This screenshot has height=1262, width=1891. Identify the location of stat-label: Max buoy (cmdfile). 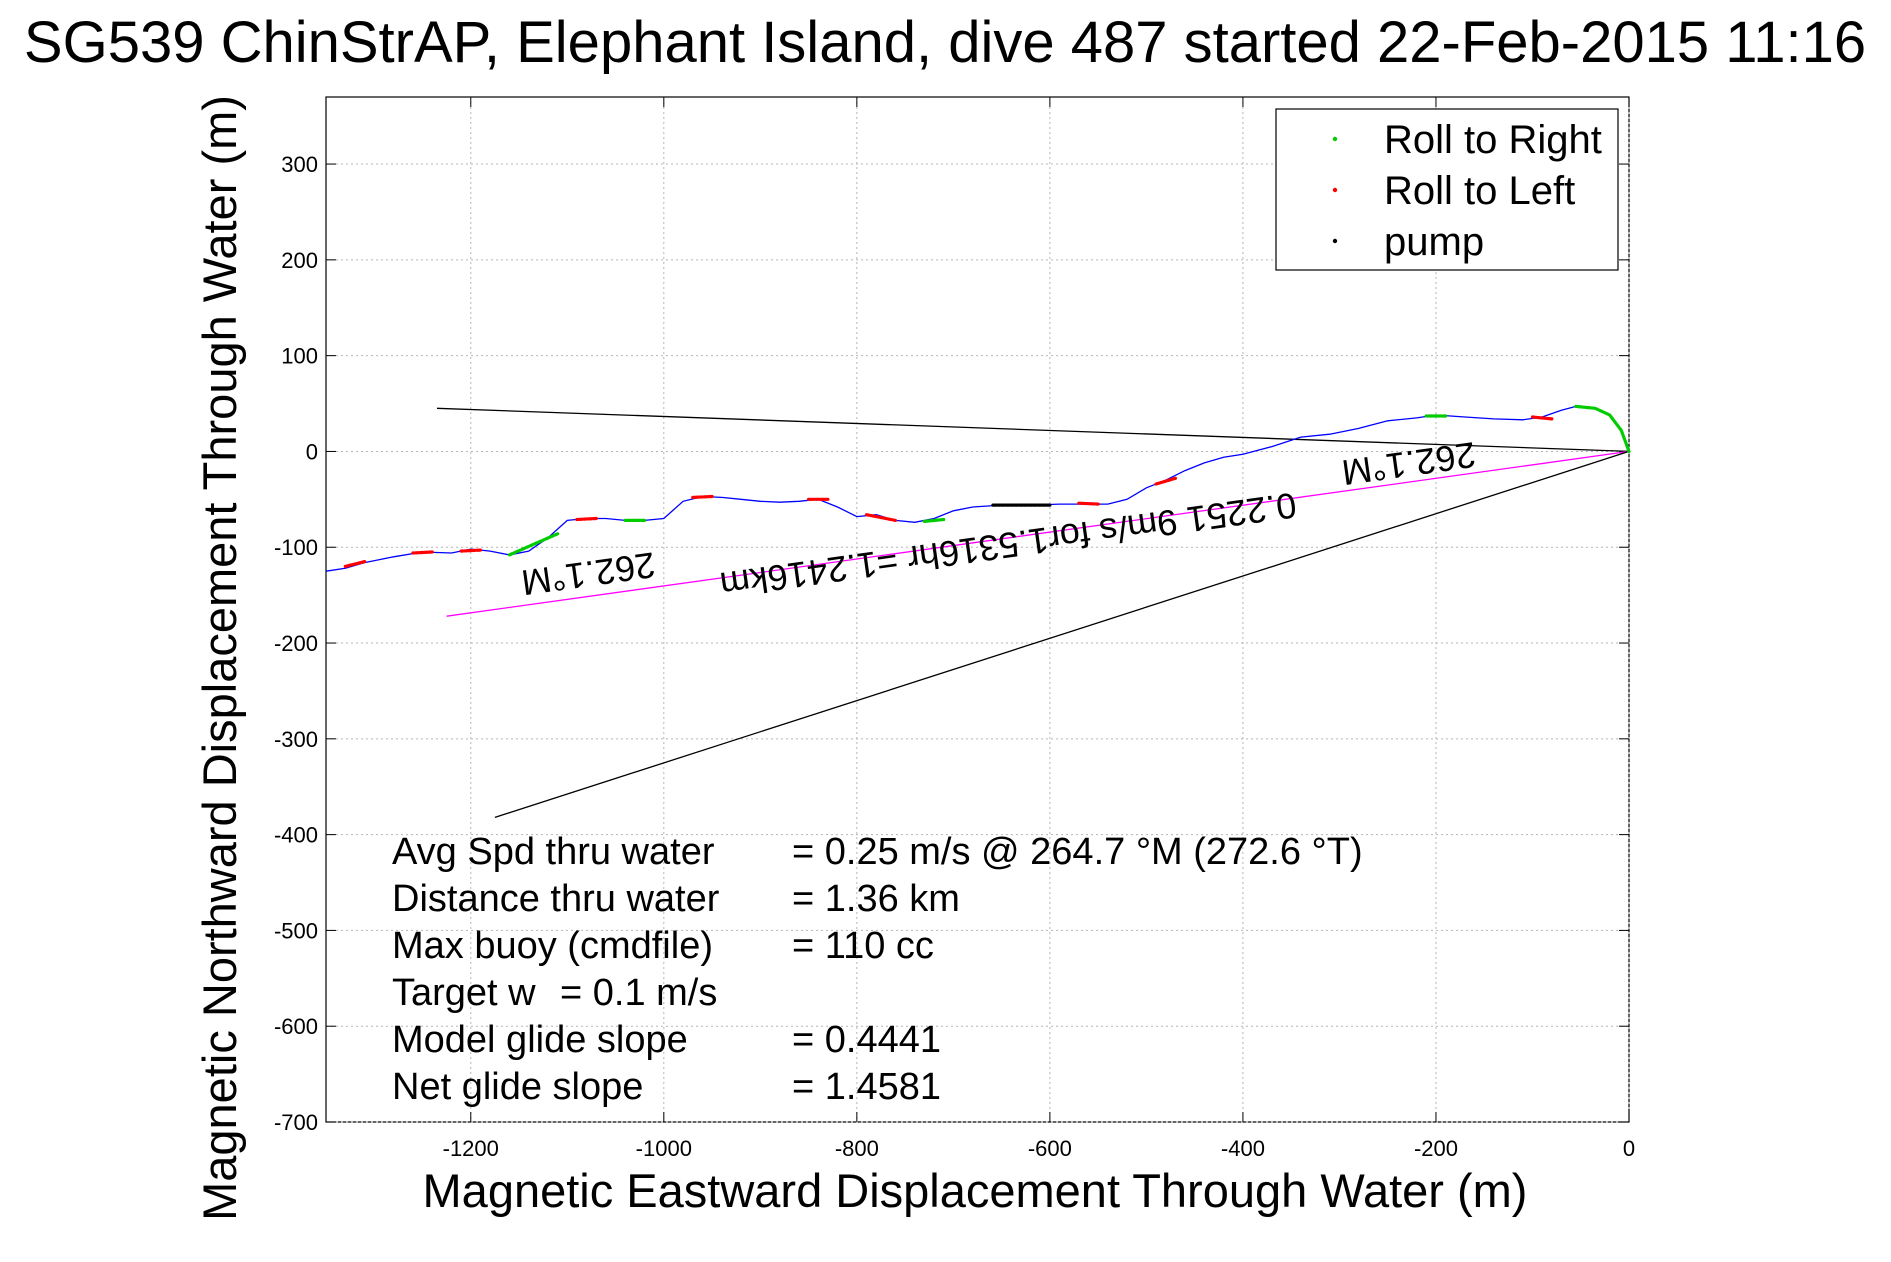
(552, 946).